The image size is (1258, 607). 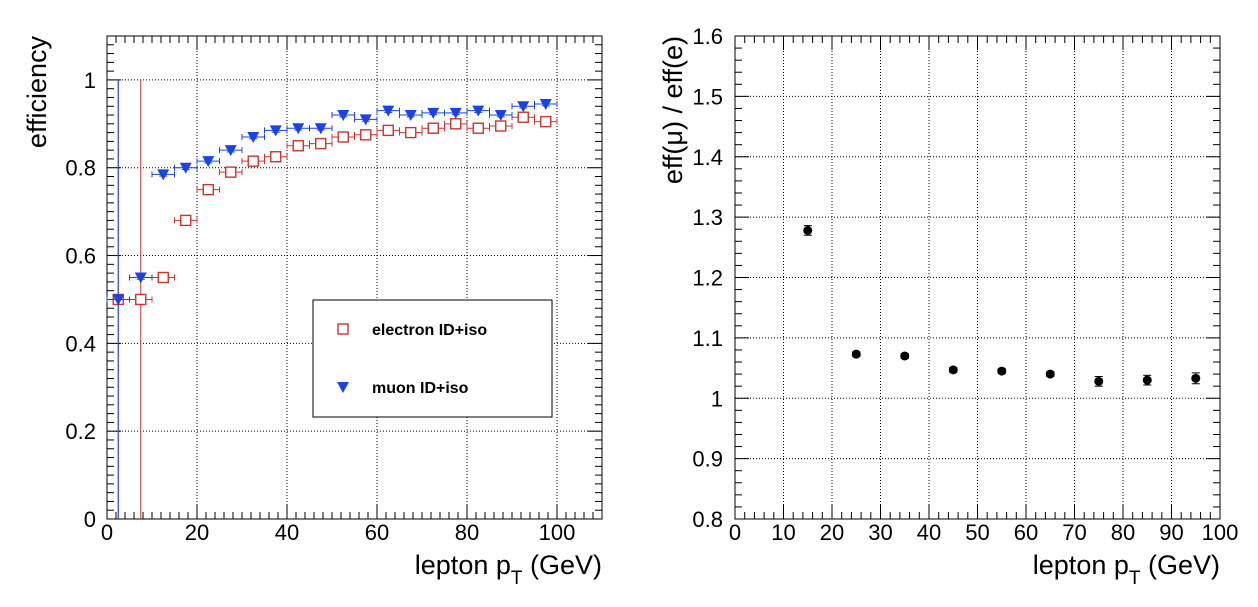 I want to click on series-ratio, so click(x=1002, y=306).